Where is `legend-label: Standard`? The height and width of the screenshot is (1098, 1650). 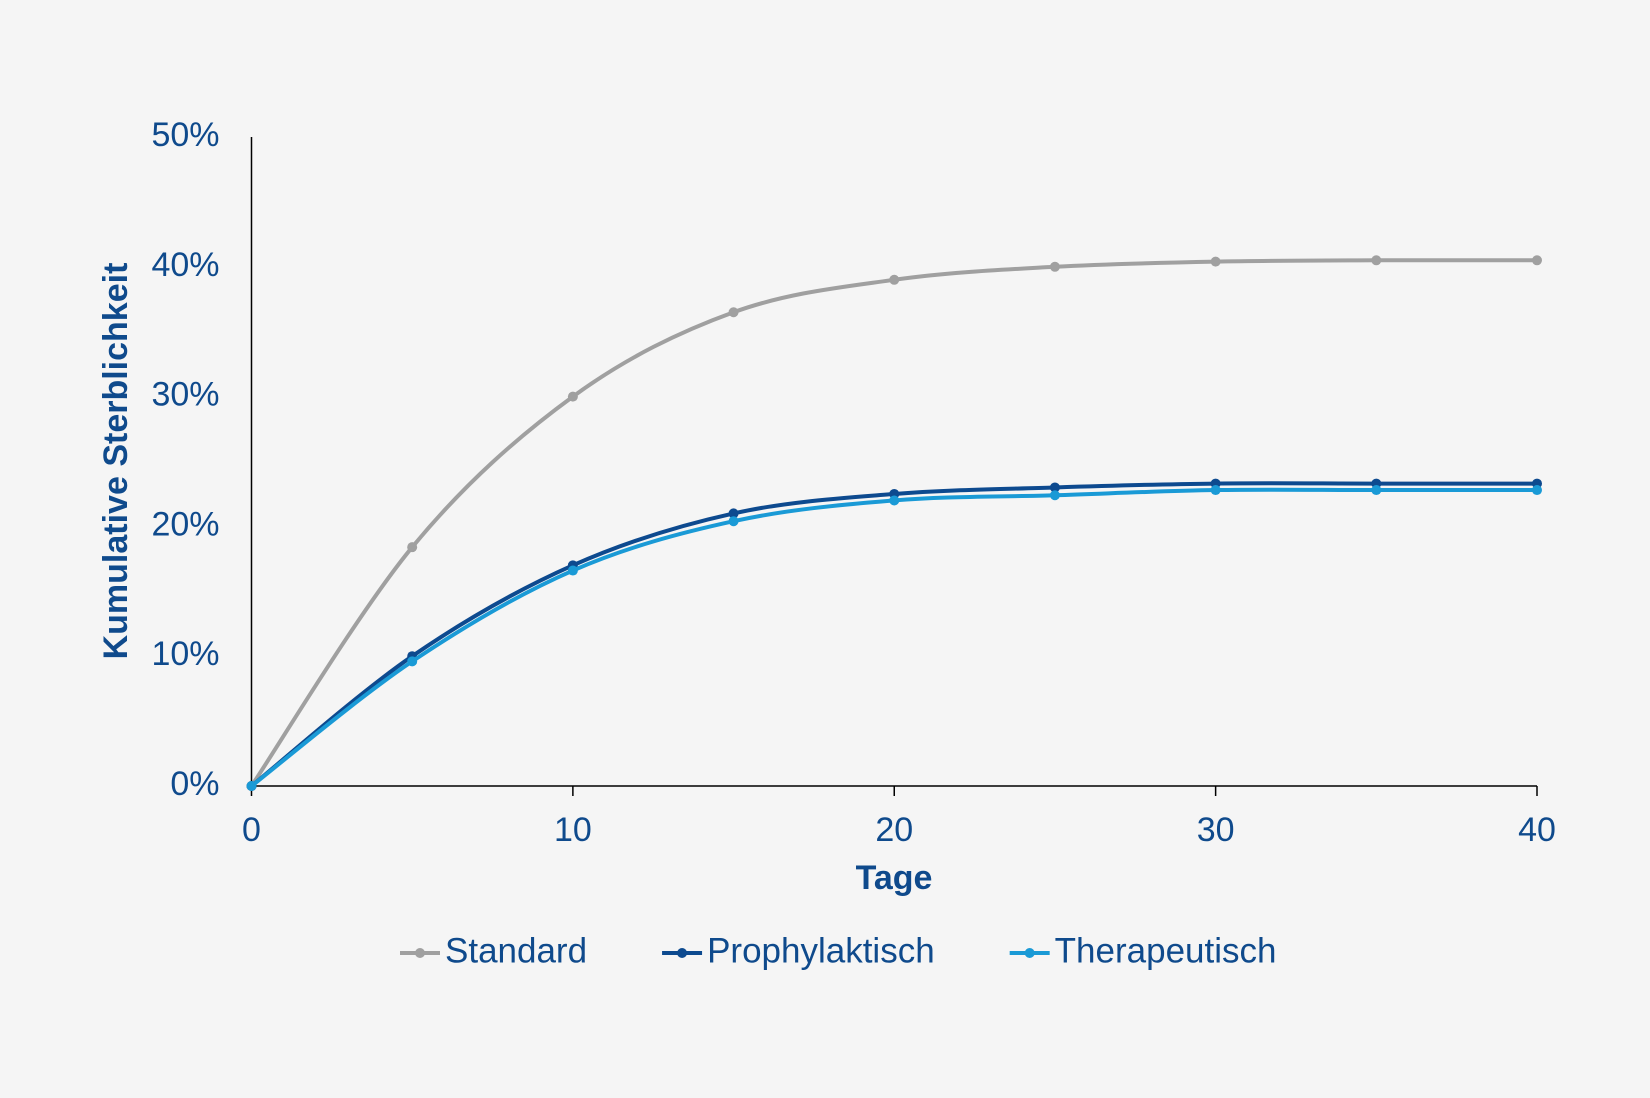 legend-label: Standard is located at coordinates (516, 950).